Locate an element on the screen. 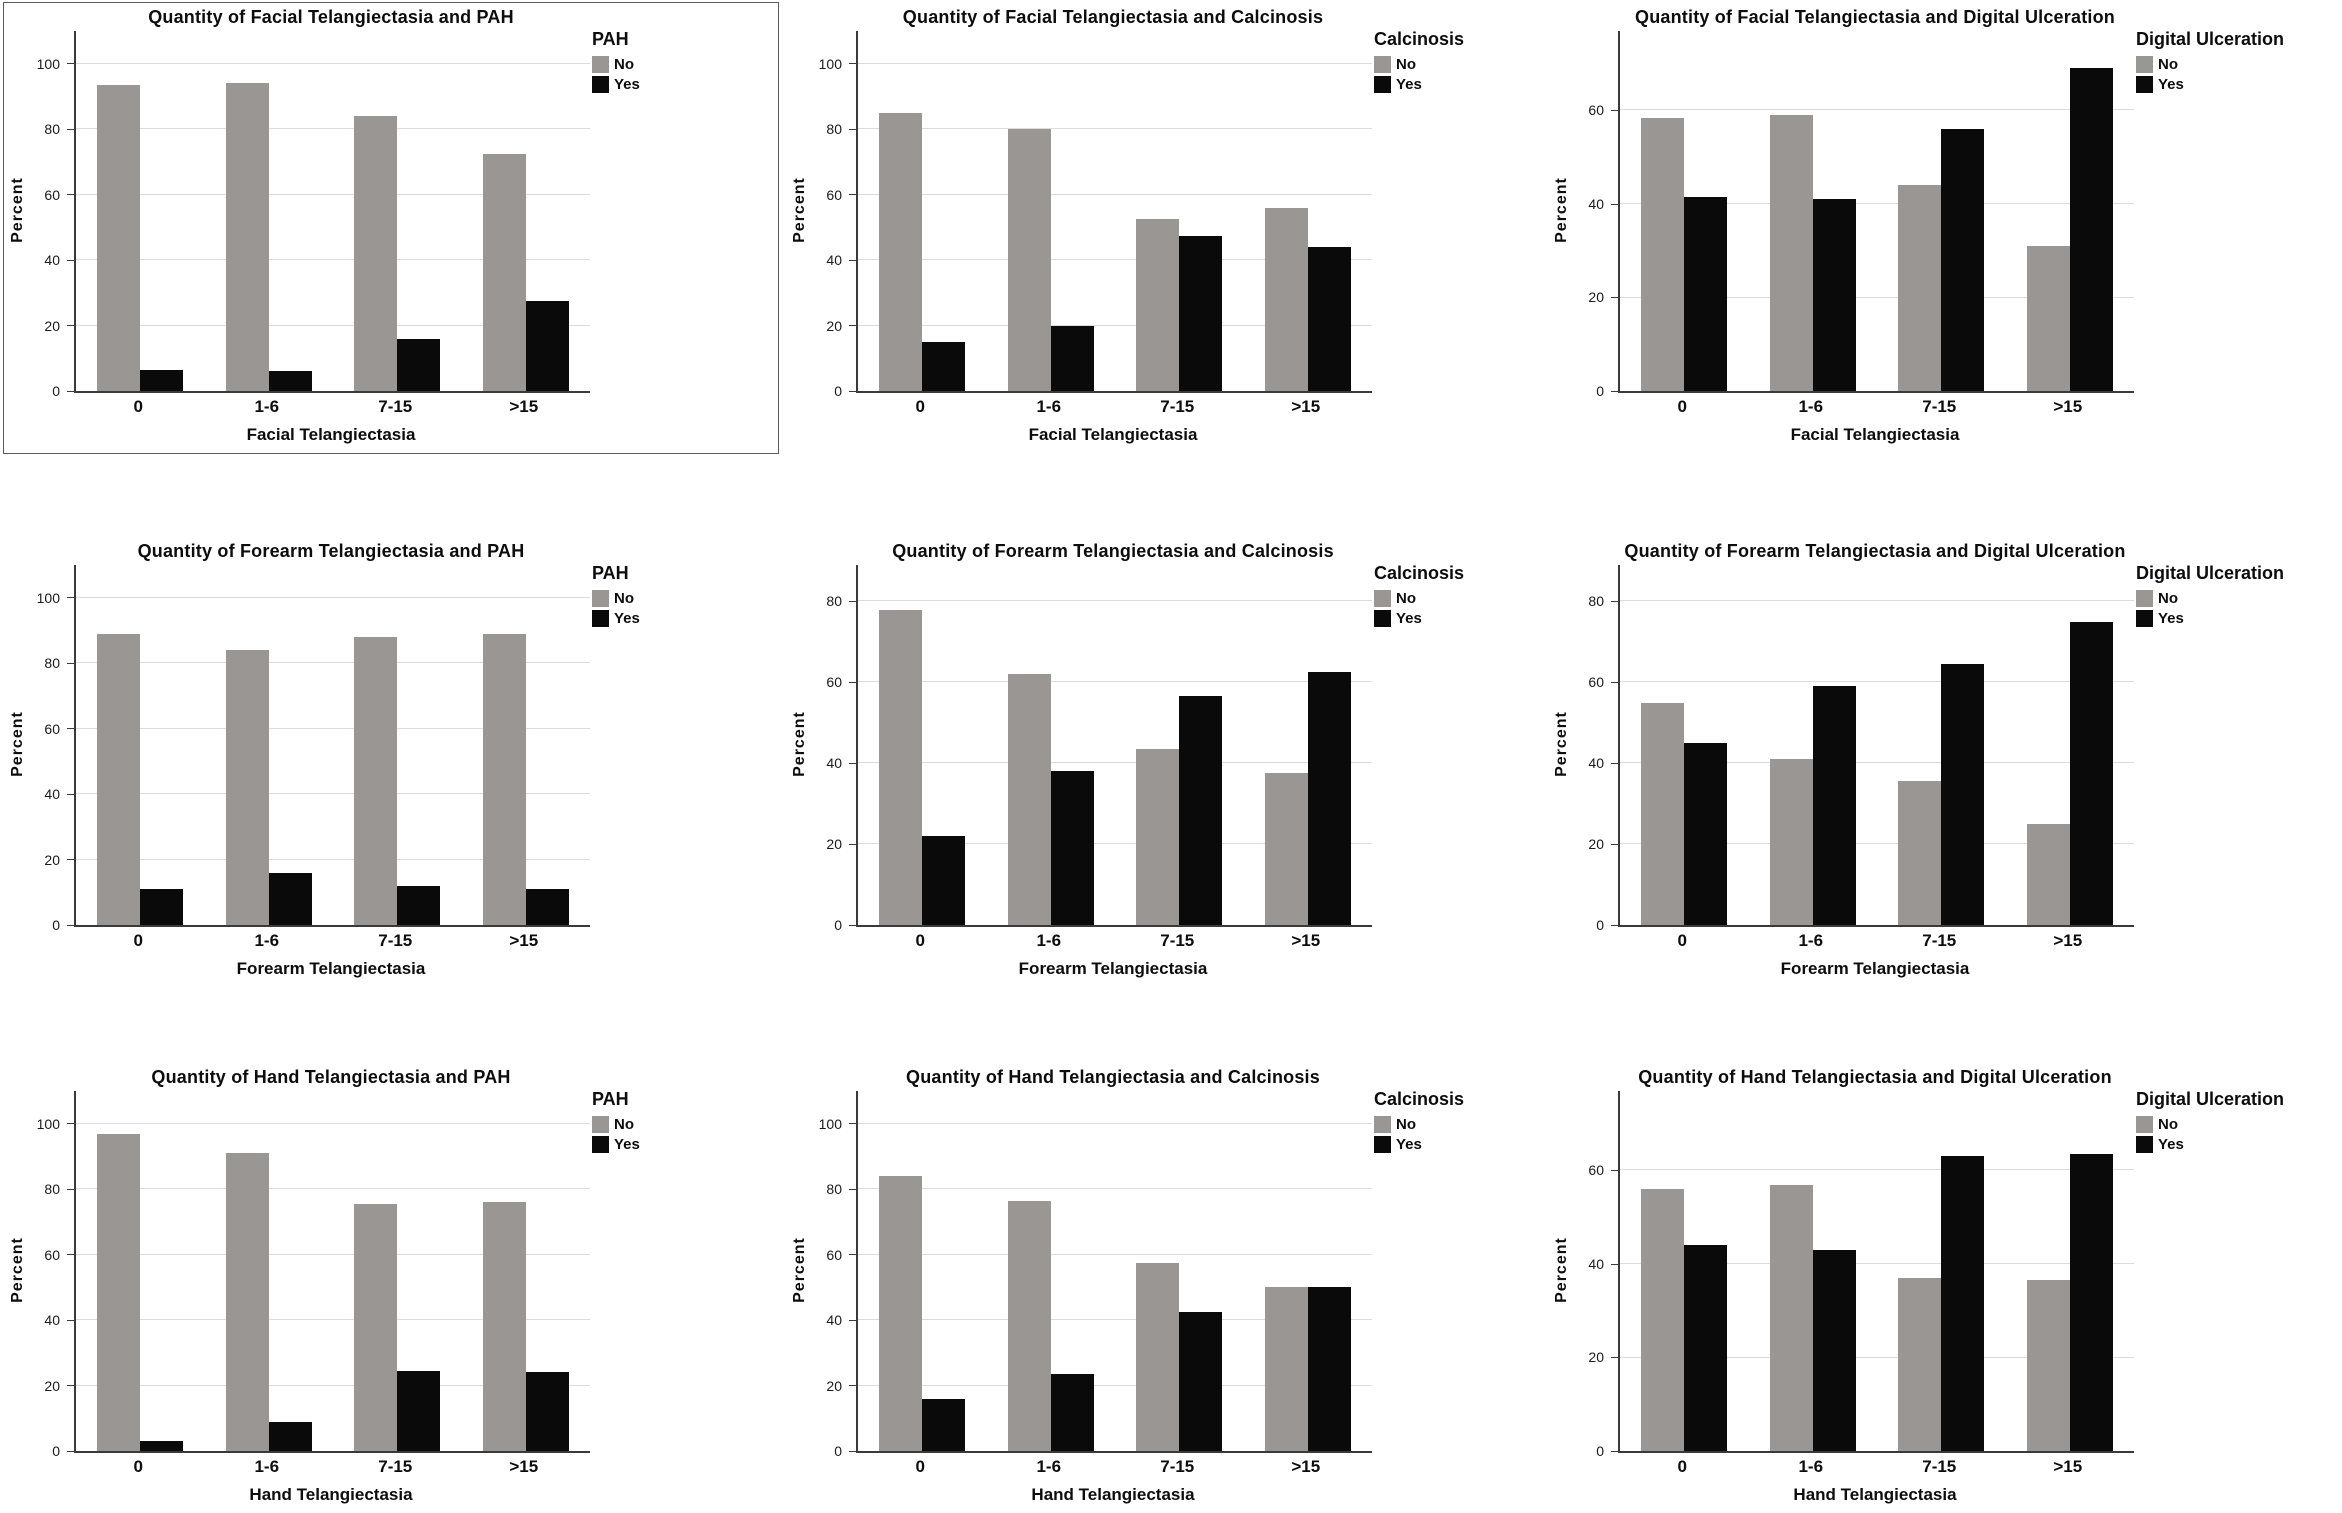 This screenshot has width=2342, height=1513. chart-title: Quantity of Hand Telangiectasia and PAH is located at coordinates (331, 1077).